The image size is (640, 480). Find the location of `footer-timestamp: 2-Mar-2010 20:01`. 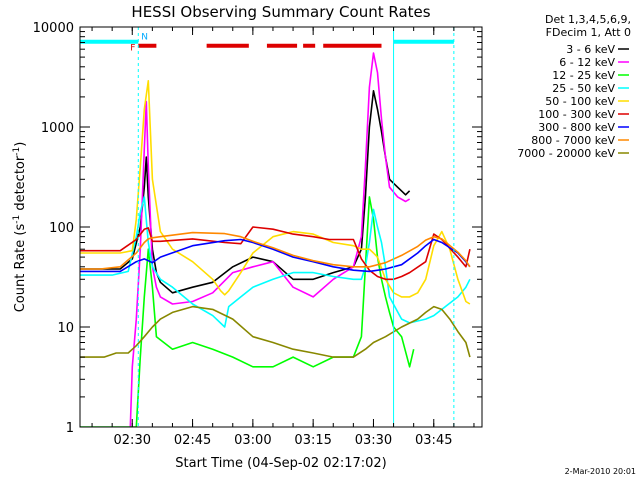

footer-timestamp: 2-Mar-2010 20:01 is located at coordinates (600, 471).